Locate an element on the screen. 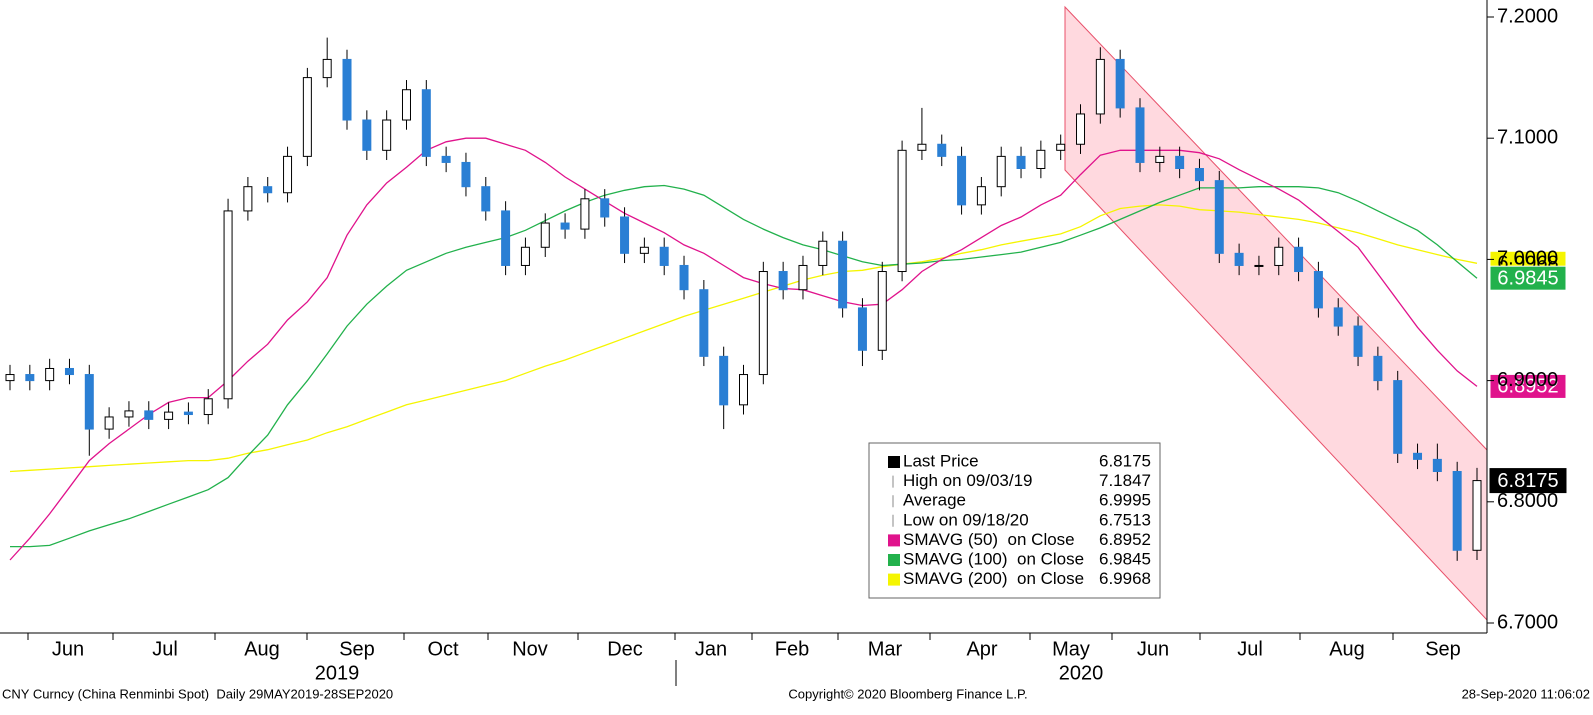  legend-value: 6.9968 is located at coordinates (1125, 578).